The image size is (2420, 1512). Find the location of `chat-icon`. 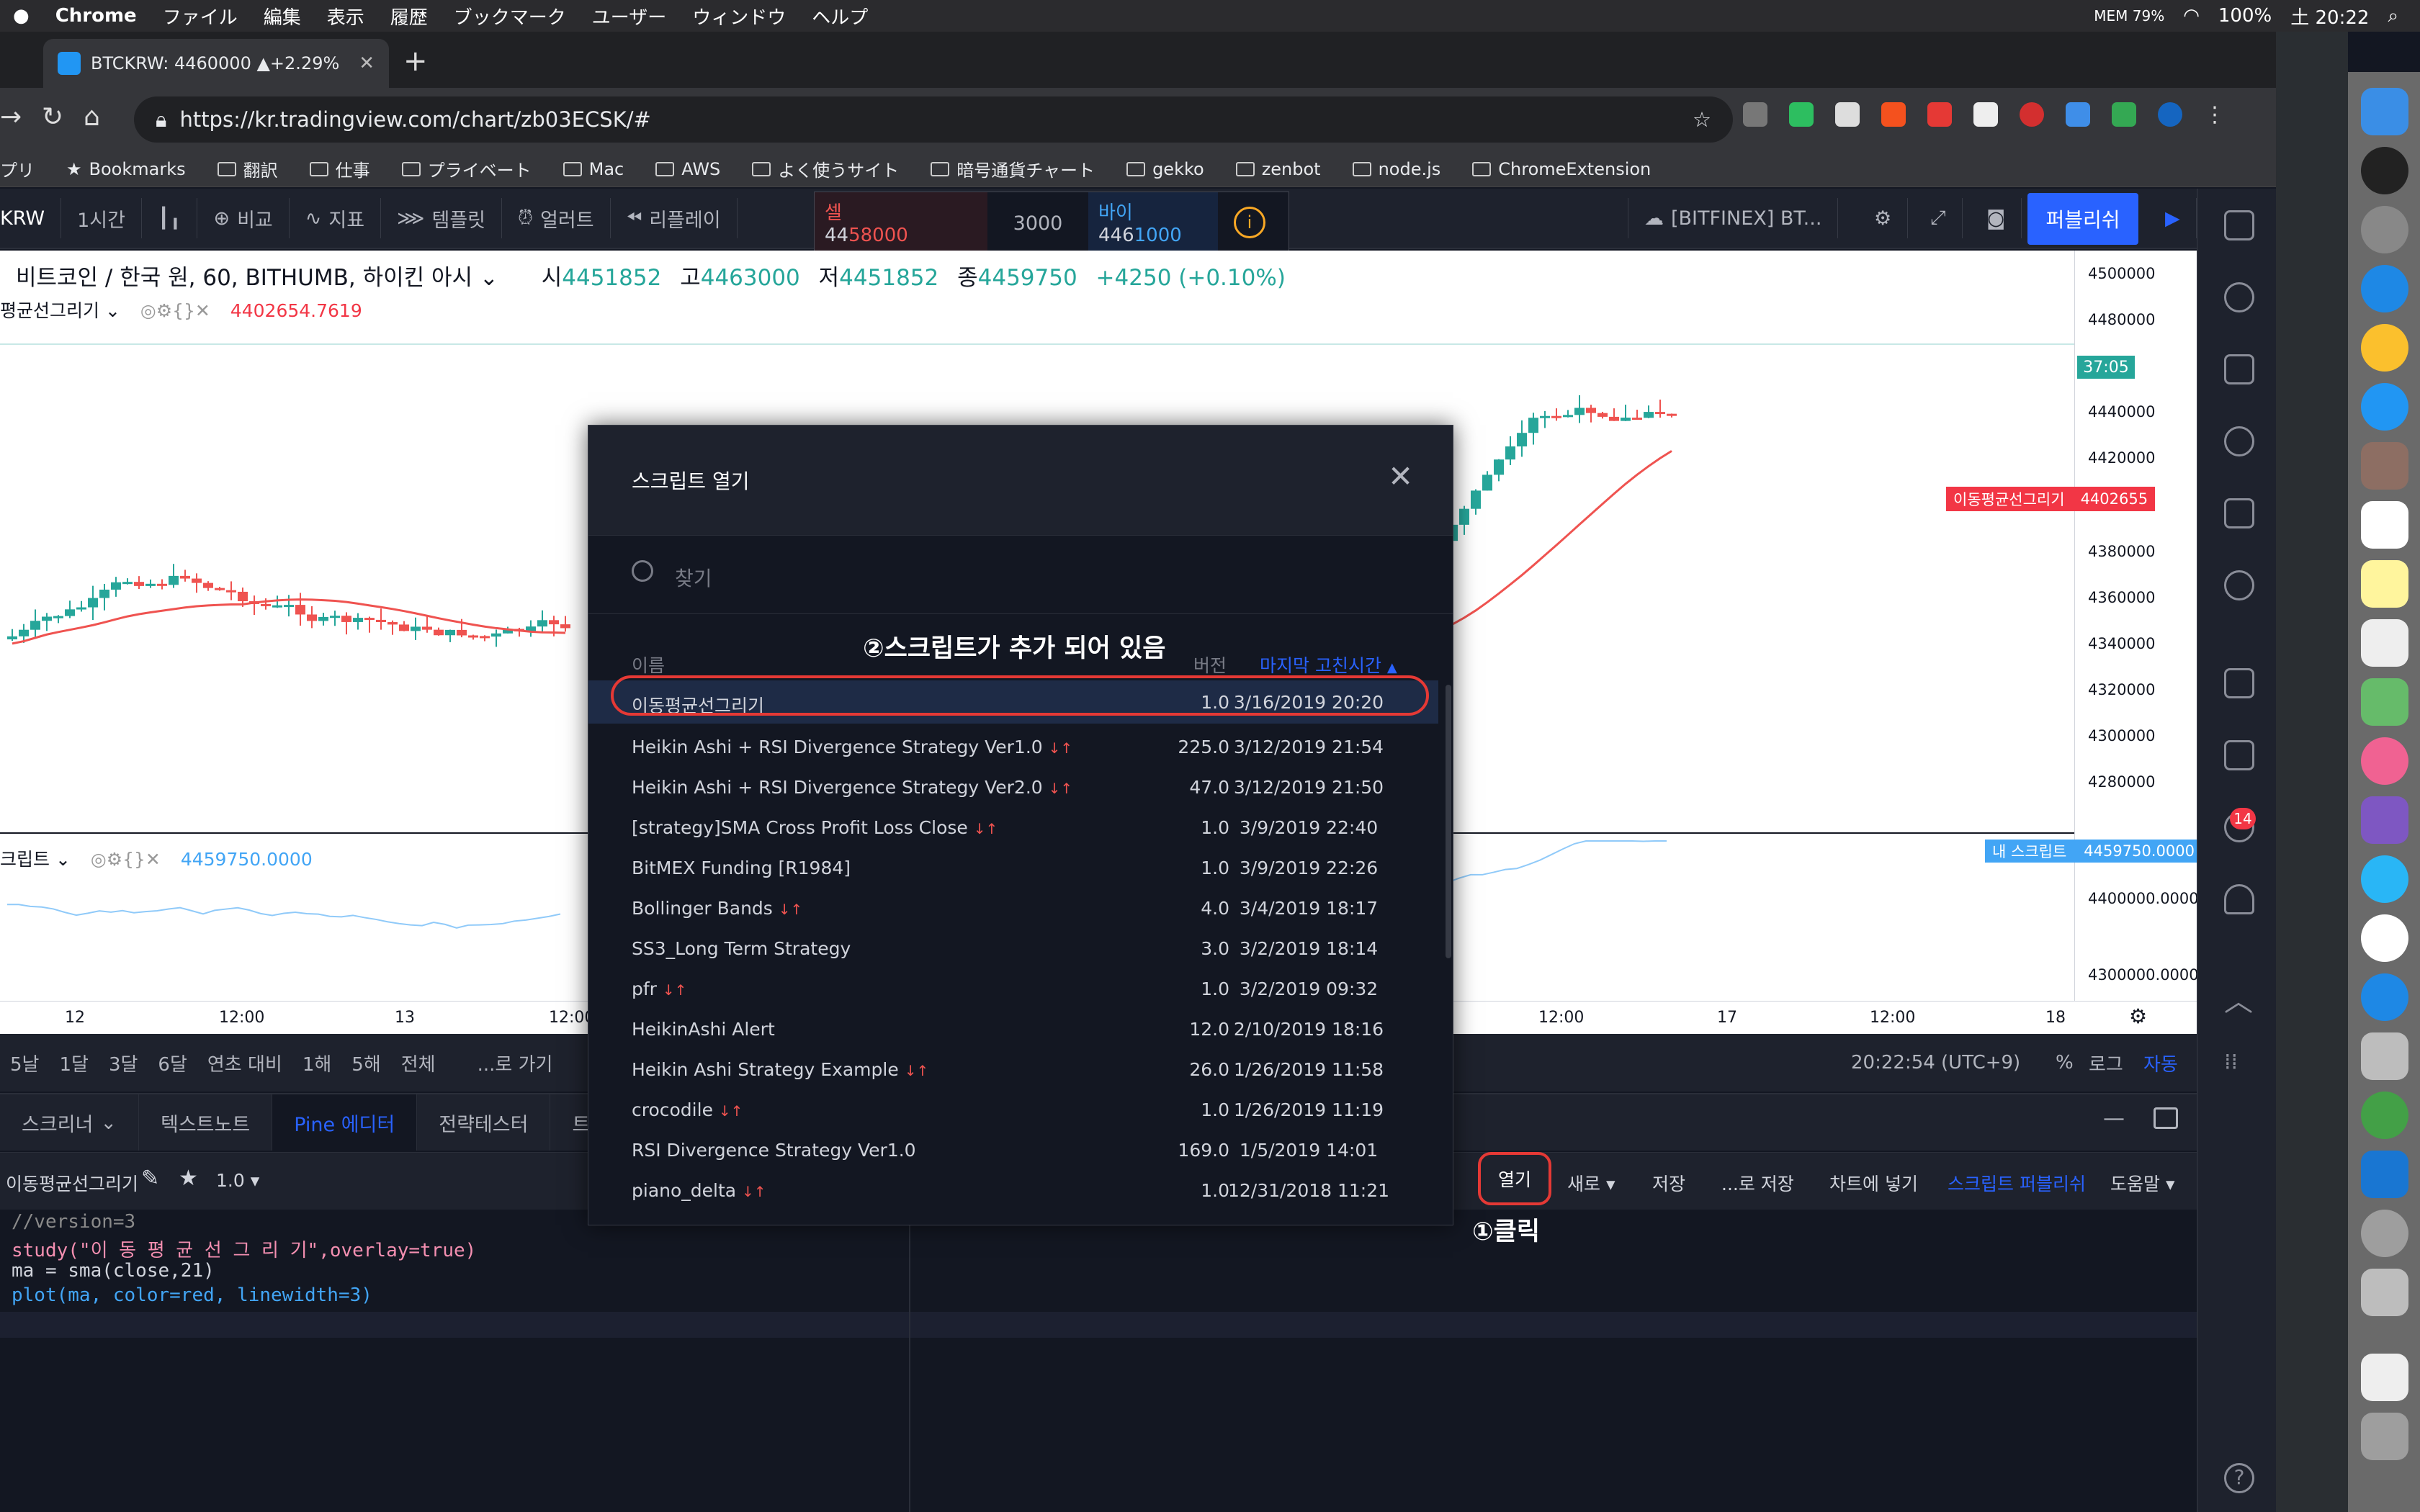

chat-icon is located at coordinates (2239, 683).